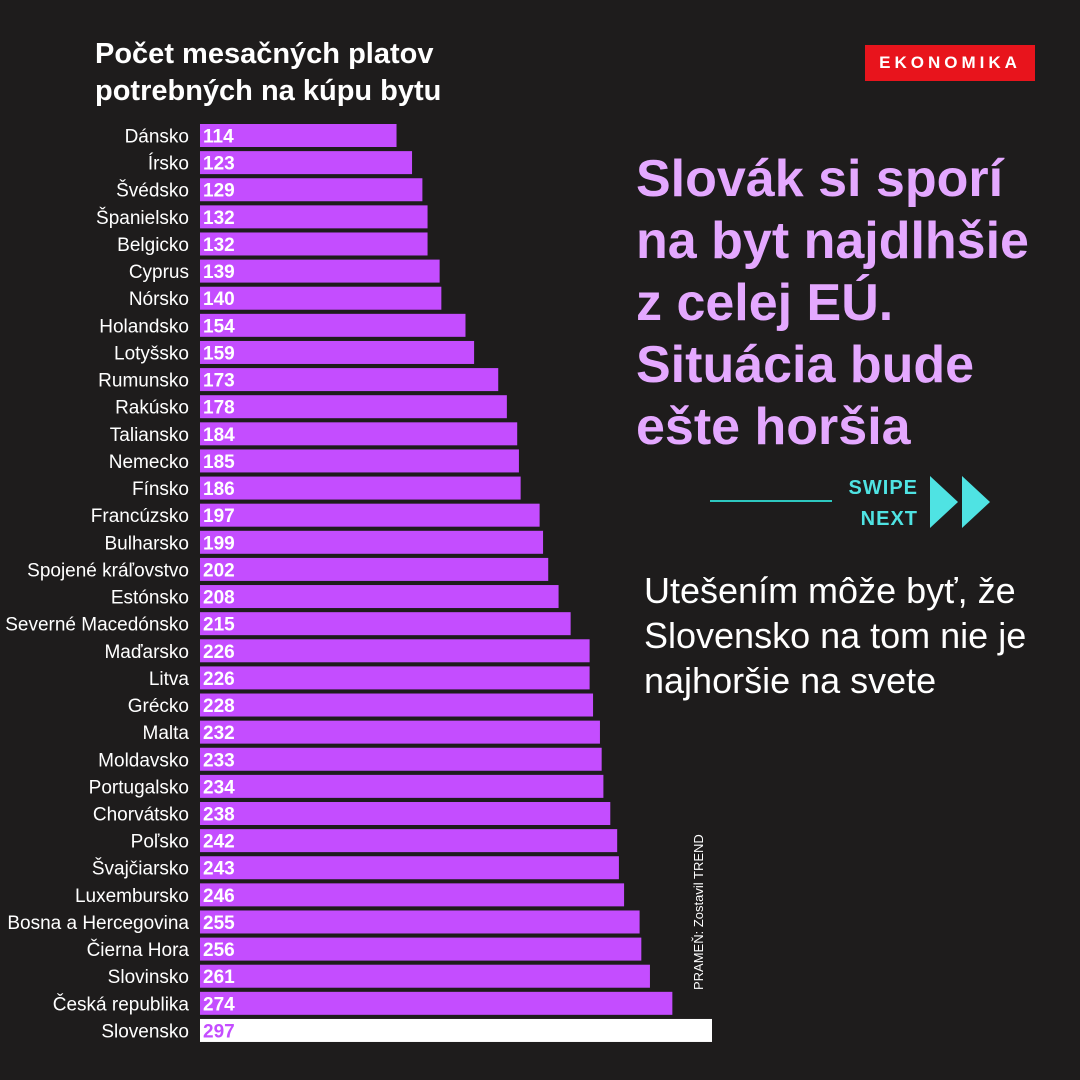 The height and width of the screenshot is (1080, 1080). I want to click on category-label: Belgicko, so click(153, 245).